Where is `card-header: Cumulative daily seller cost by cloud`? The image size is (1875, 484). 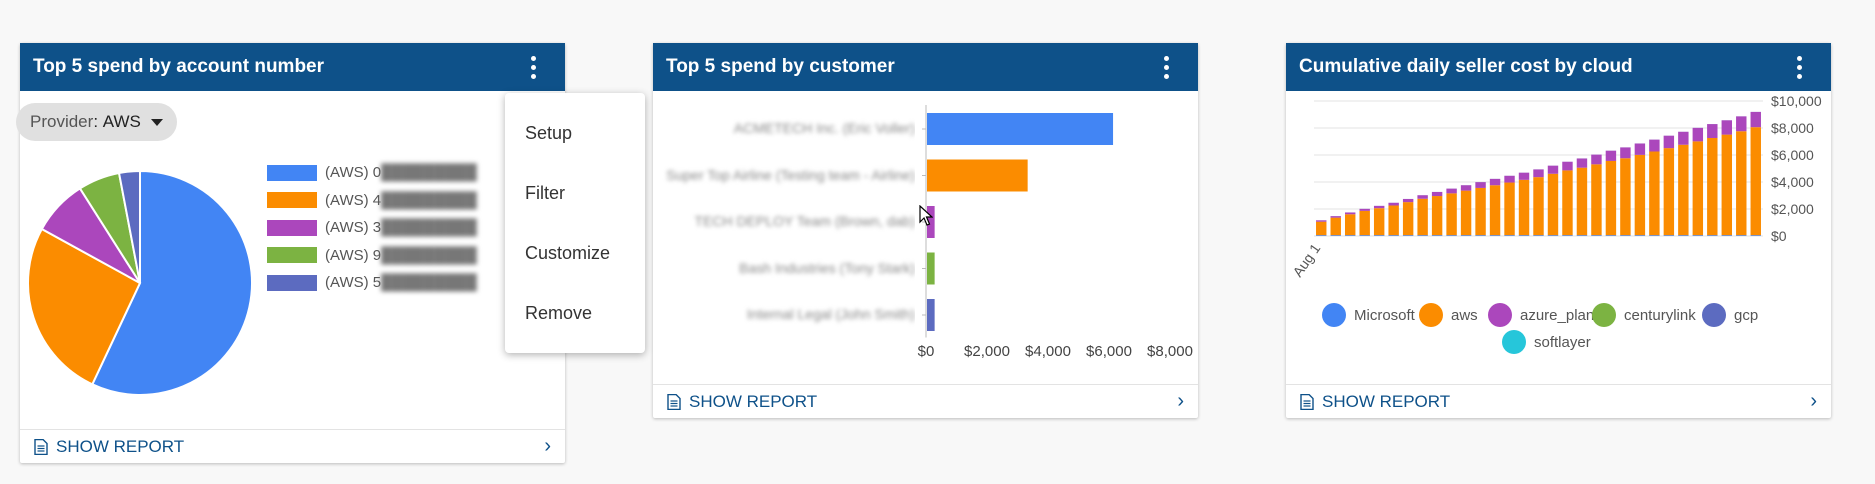
card-header: Cumulative daily seller cost by cloud is located at coordinates (1558, 67).